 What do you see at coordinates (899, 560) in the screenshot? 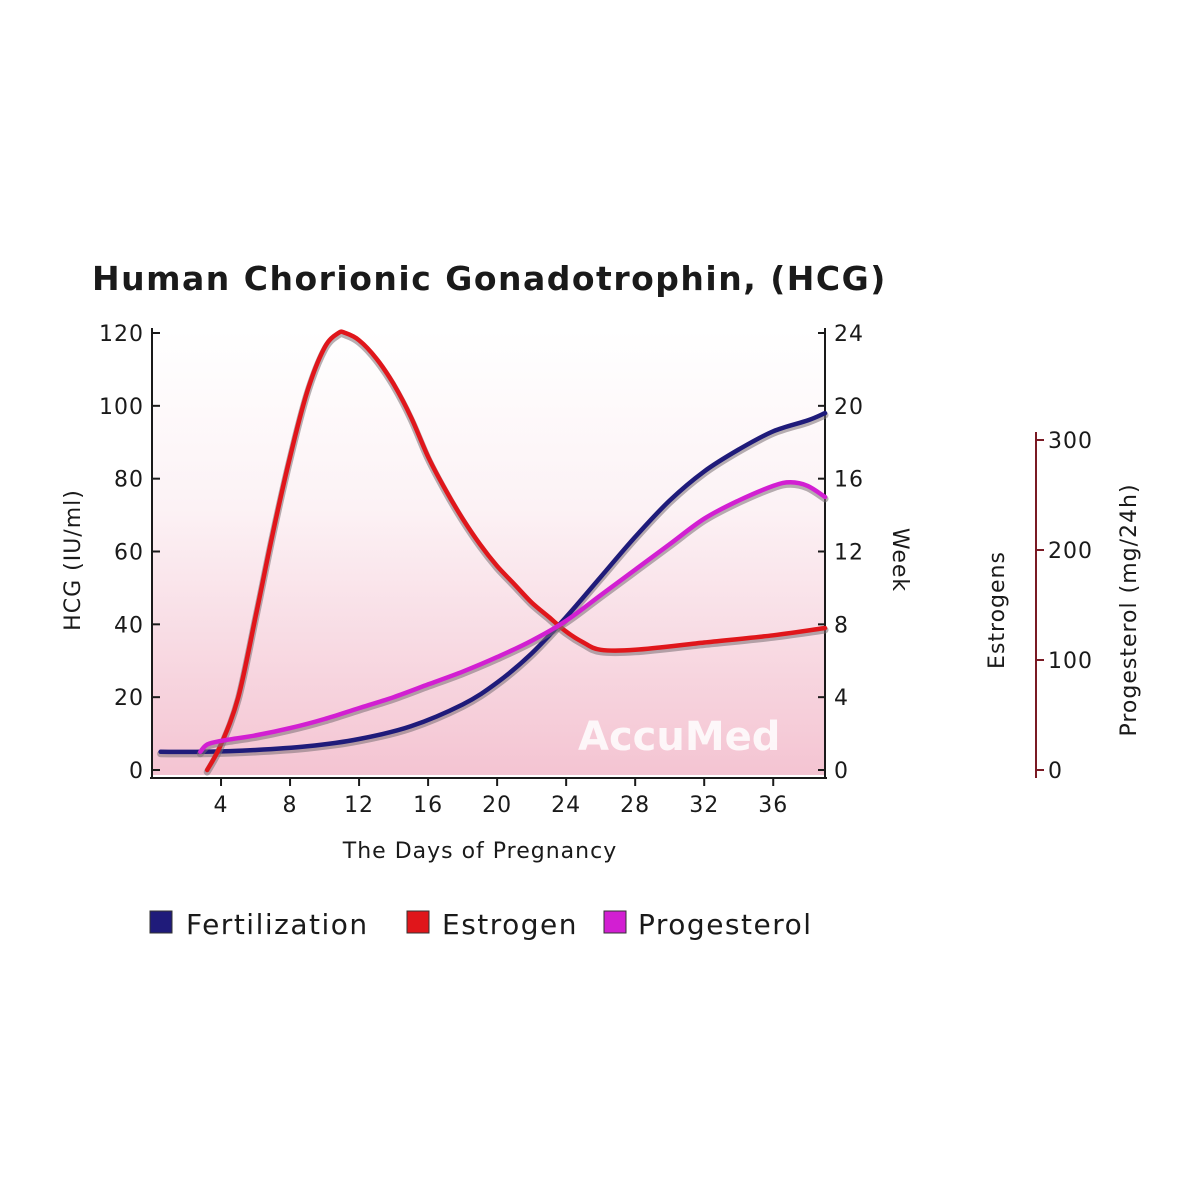
I see `y-axis-label-right: Week` at bounding box center [899, 560].